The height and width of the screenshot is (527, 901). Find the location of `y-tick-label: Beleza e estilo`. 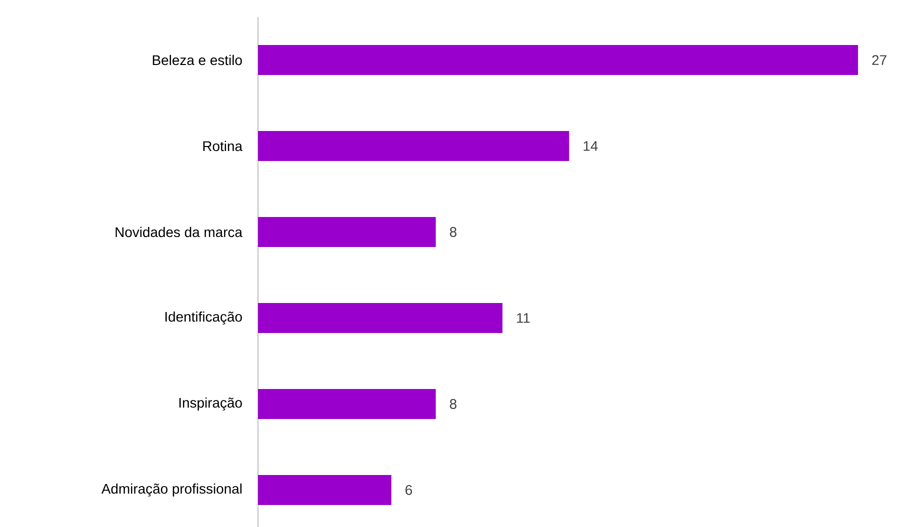

y-tick-label: Beleza e estilo is located at coordinates (197, 60).